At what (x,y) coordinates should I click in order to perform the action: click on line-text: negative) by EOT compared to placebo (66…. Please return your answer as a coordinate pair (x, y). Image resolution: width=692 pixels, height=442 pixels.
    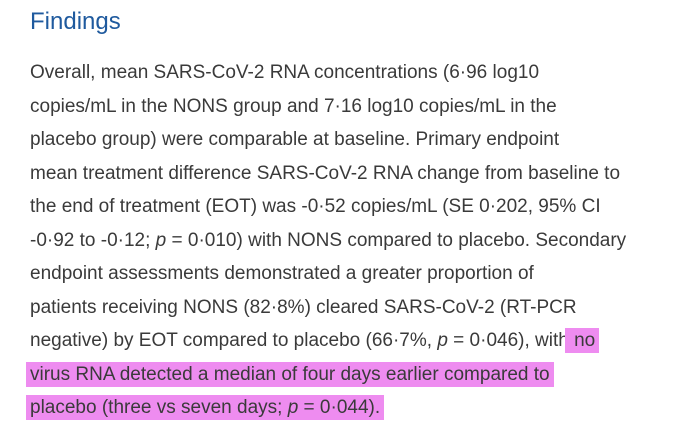
    Looking at the image, I should click on (234, 340).